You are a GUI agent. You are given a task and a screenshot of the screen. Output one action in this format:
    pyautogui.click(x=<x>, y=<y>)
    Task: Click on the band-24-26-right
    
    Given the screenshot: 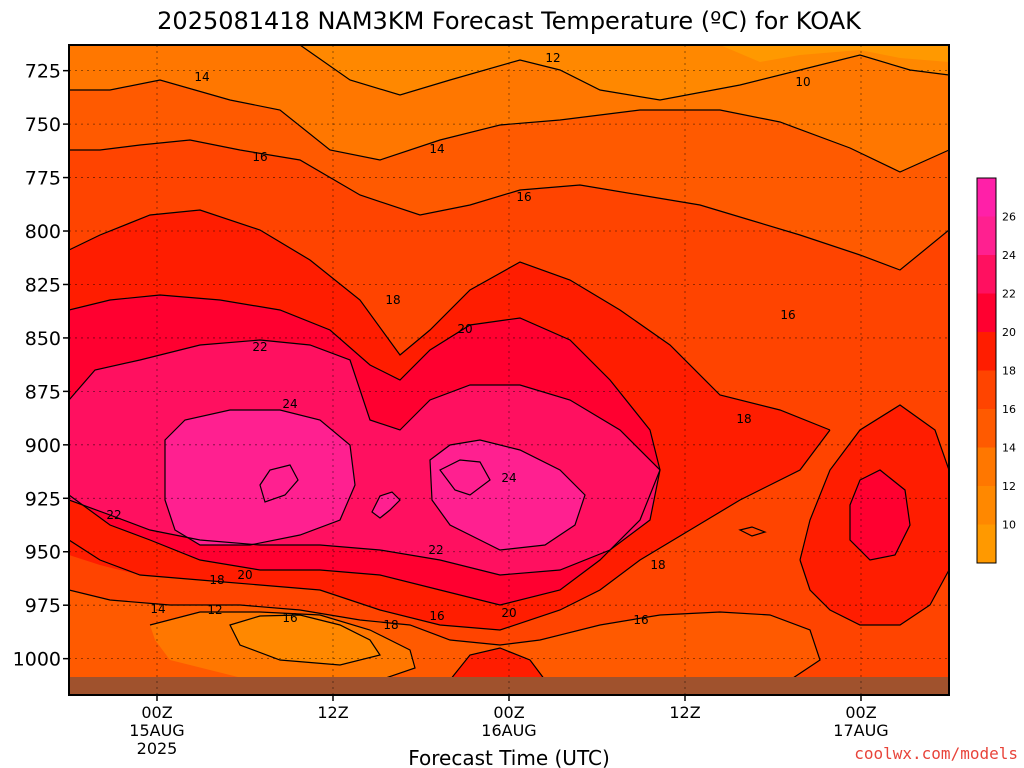 What is the action you would take?
    pyautogui.click(x=507, y=495)
    